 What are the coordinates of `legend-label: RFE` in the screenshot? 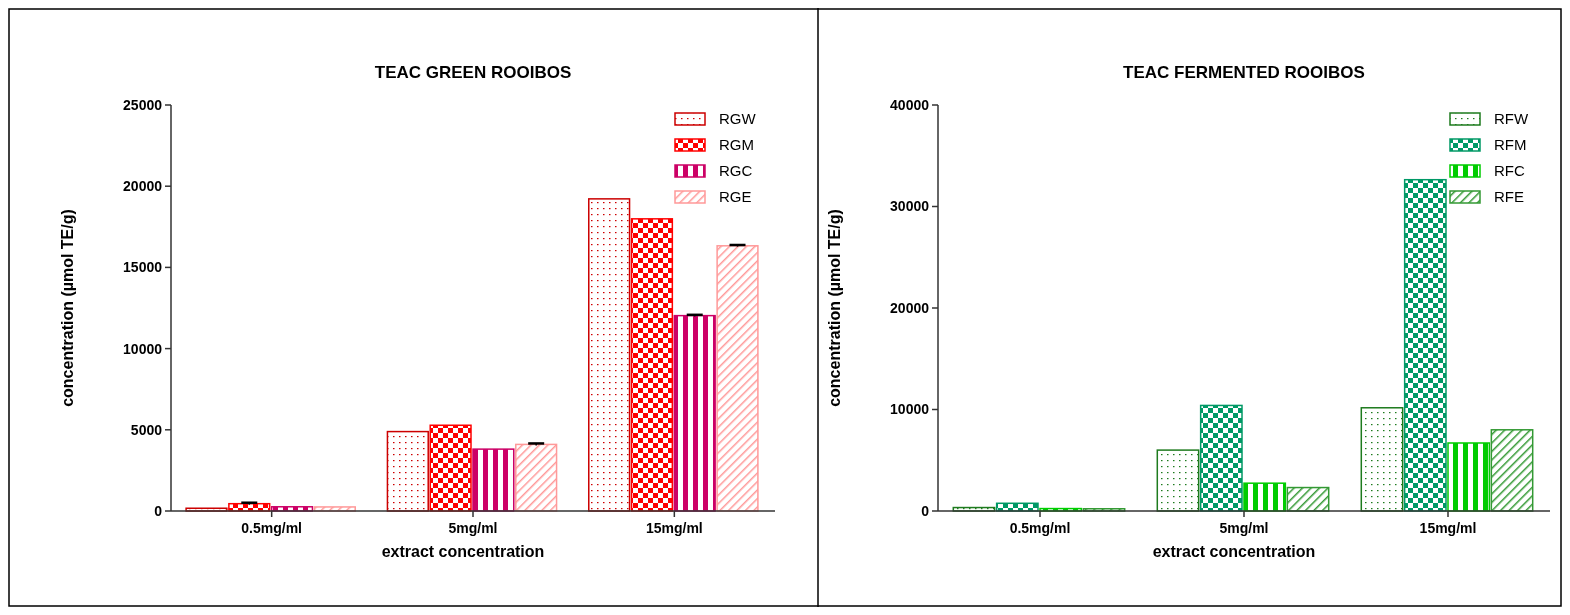 It's located at (1509, 197).